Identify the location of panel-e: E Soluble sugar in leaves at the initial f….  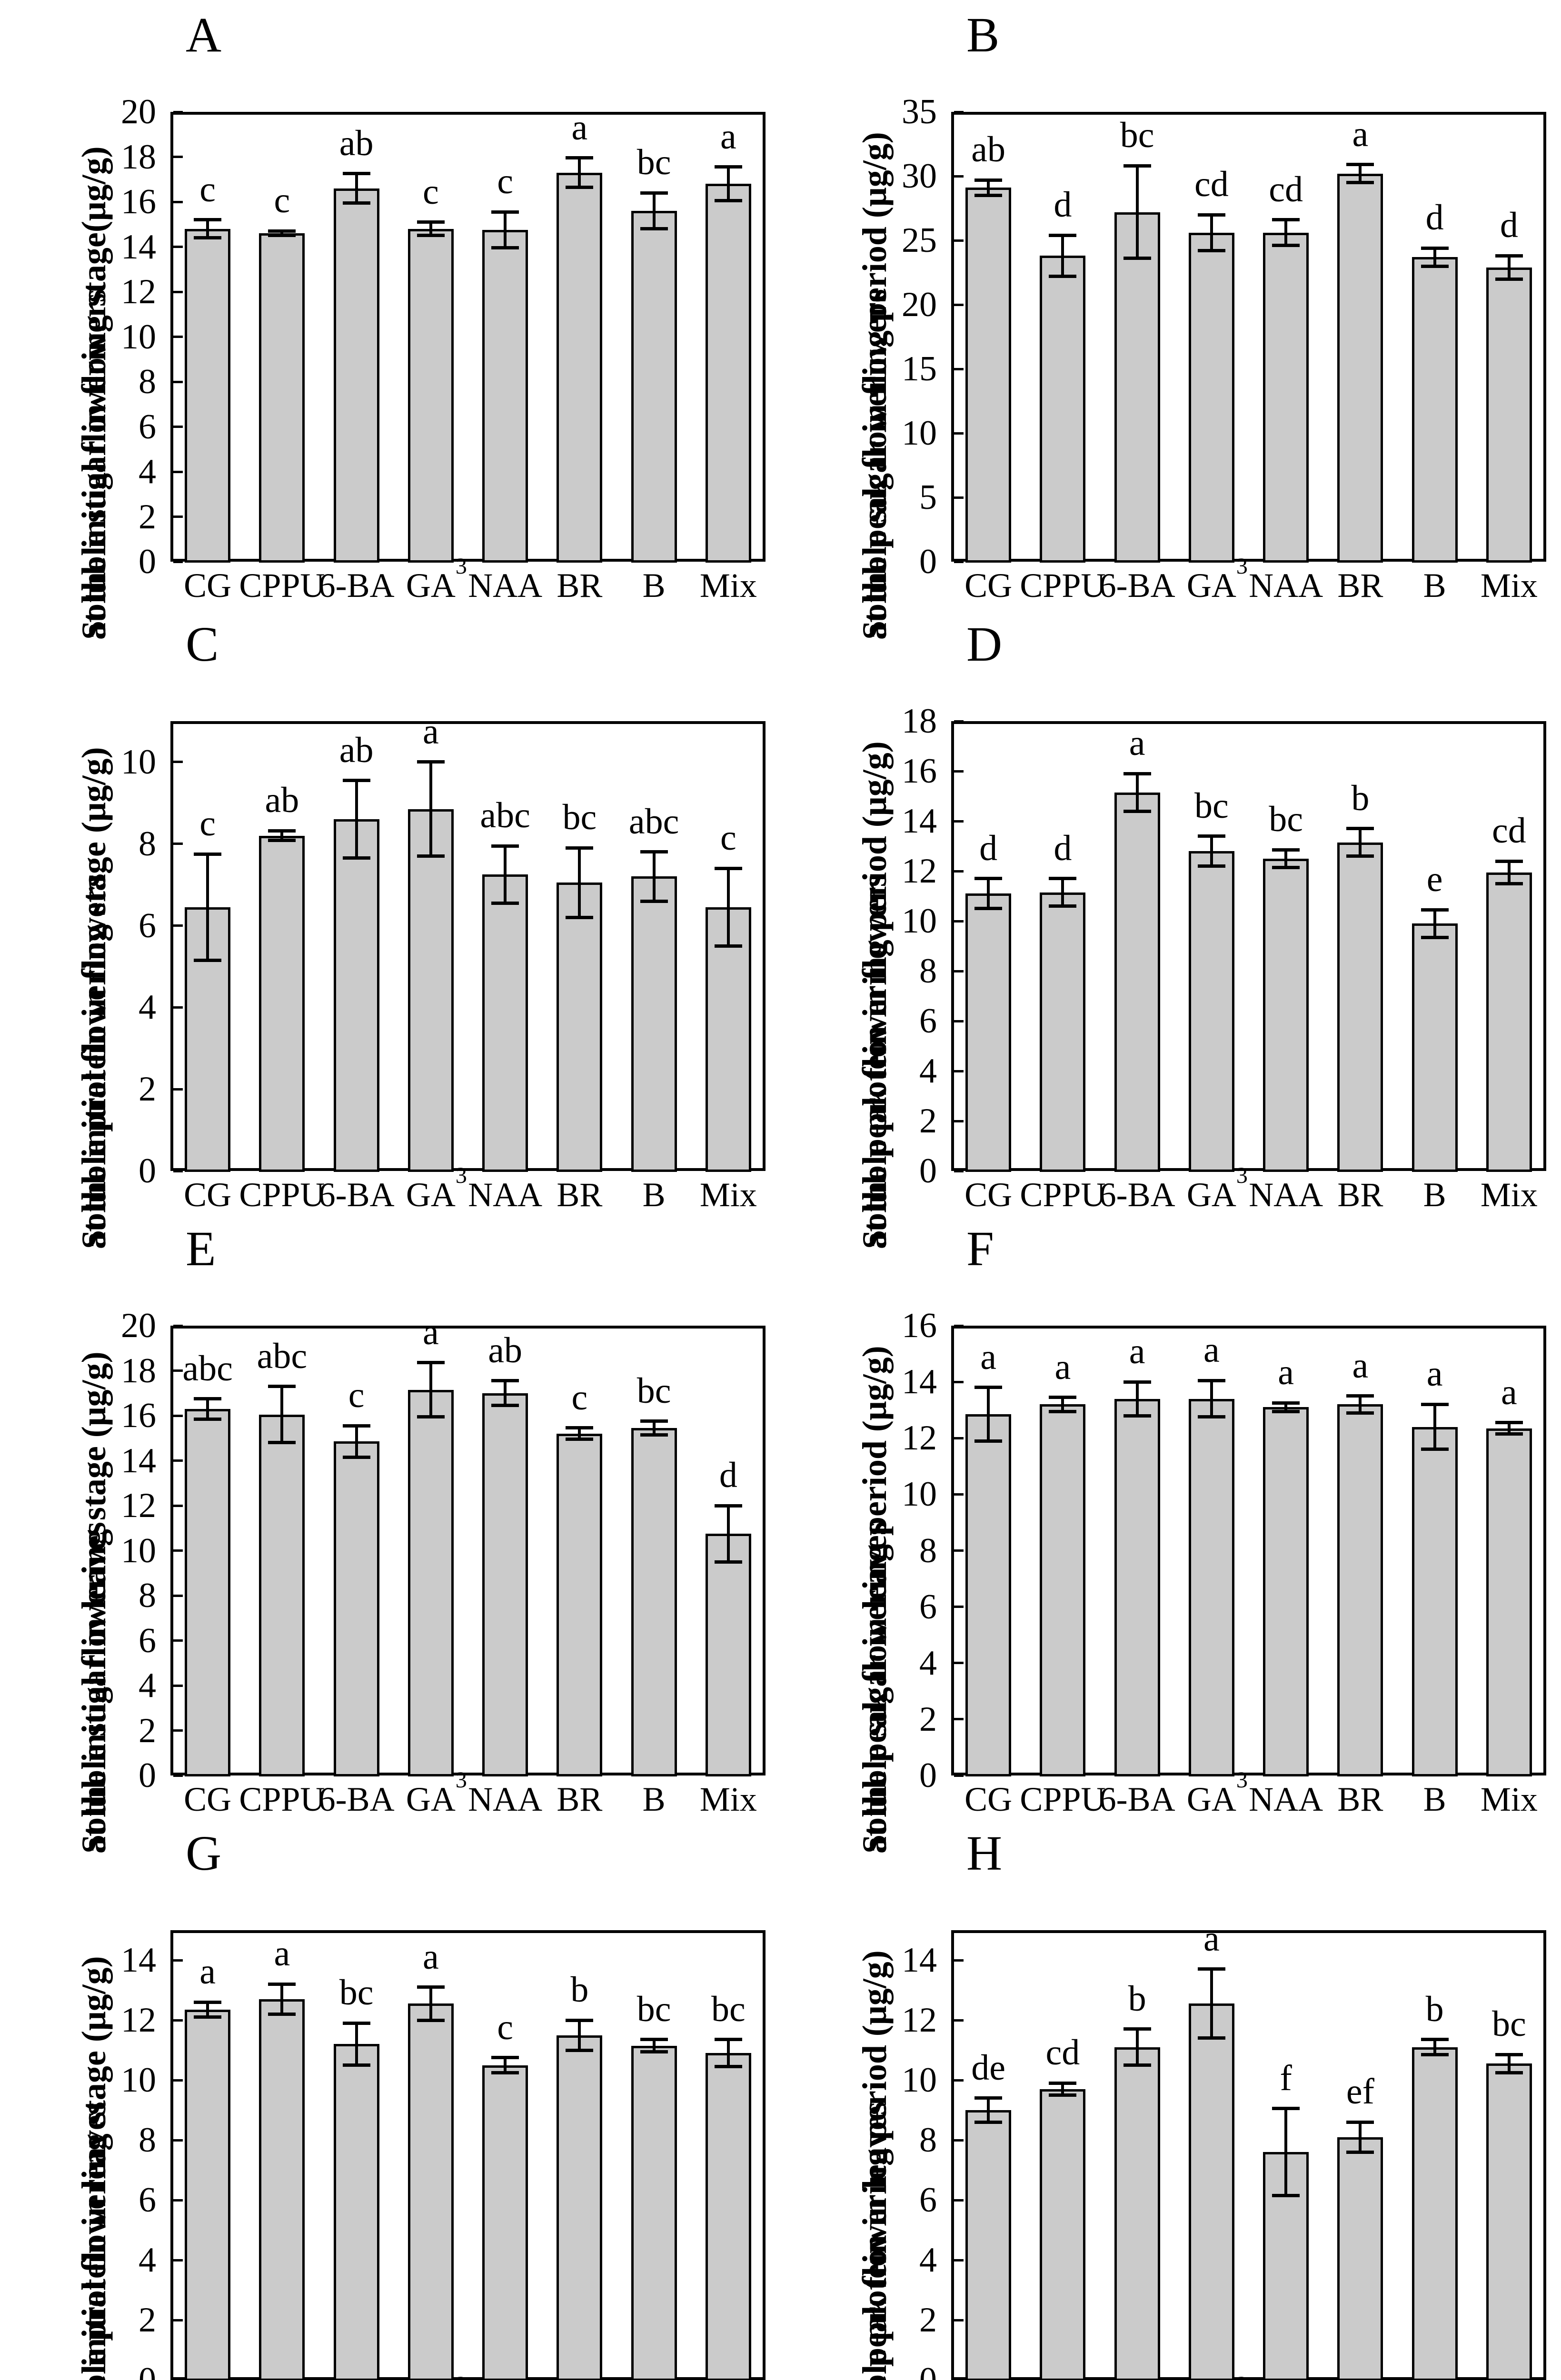
(390, 1534).